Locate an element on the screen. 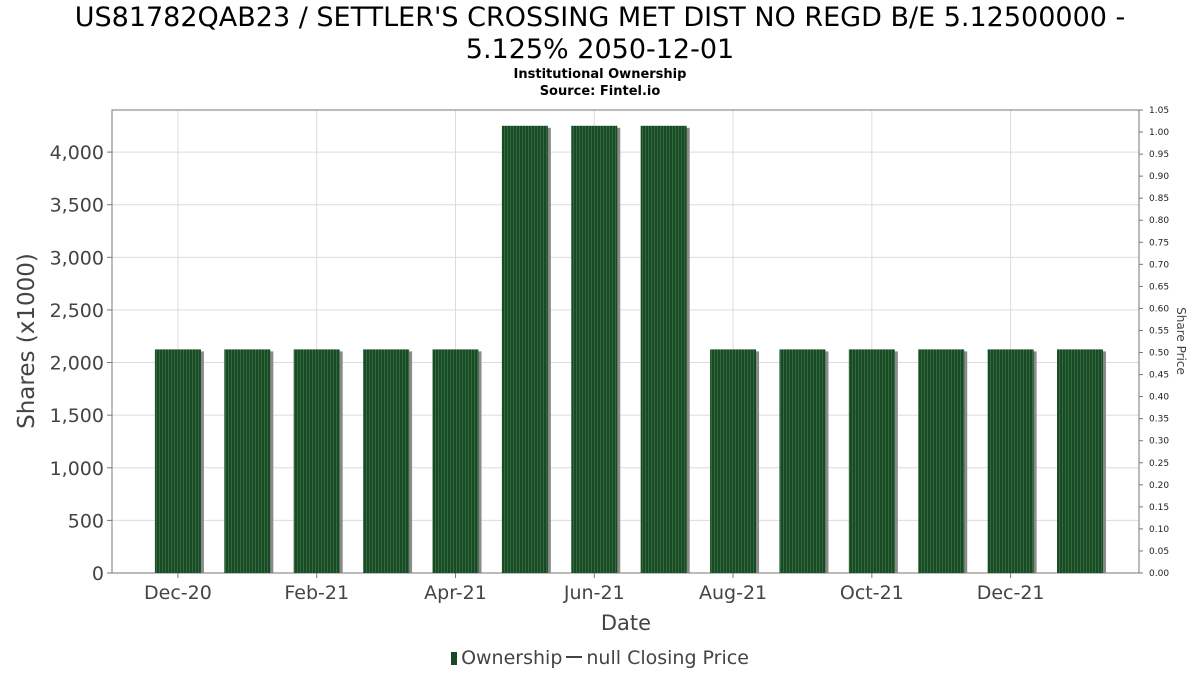 This screenshot has height=675, width=1200. y-axis: 0 500 1,000 1,500 2,000 2,500 3,000 3,500 4,000 is located at coordinates (81, 363).